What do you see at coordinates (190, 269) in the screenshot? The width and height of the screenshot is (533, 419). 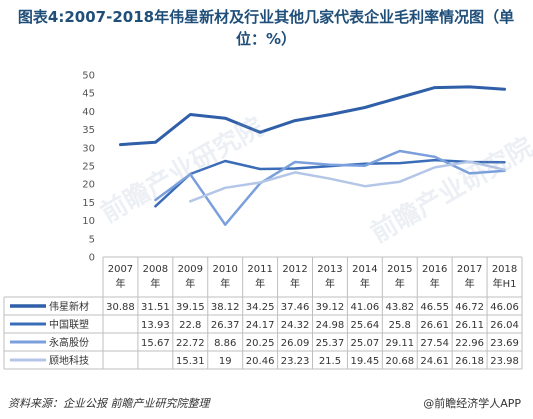 I see `x-tick-label: 2009` at bounding box center [190, 269].